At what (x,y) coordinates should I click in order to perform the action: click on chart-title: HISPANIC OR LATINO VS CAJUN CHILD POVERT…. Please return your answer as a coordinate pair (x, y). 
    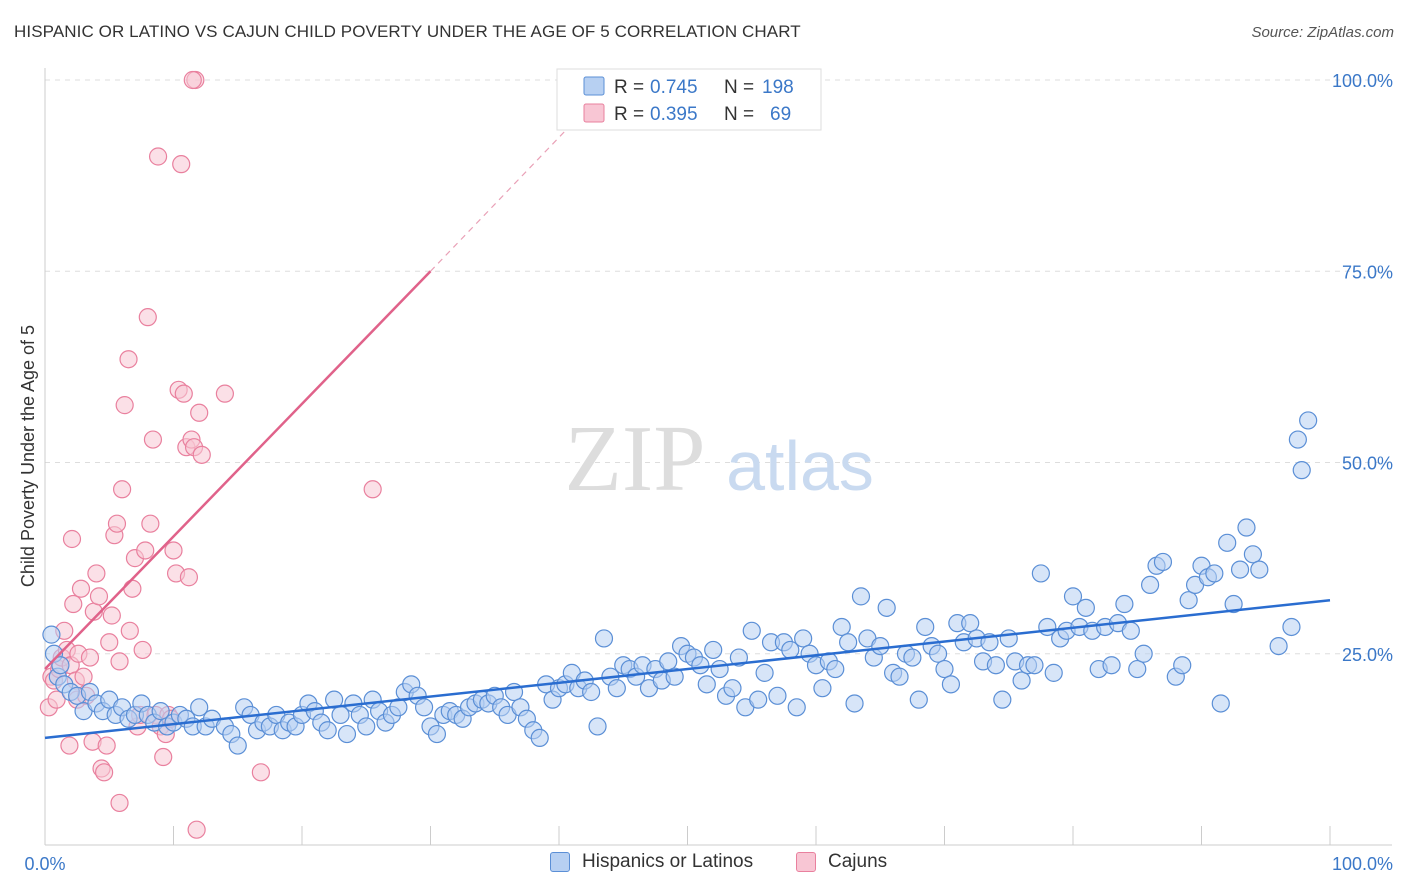
    Looking at the image, I should click on (407, 31).